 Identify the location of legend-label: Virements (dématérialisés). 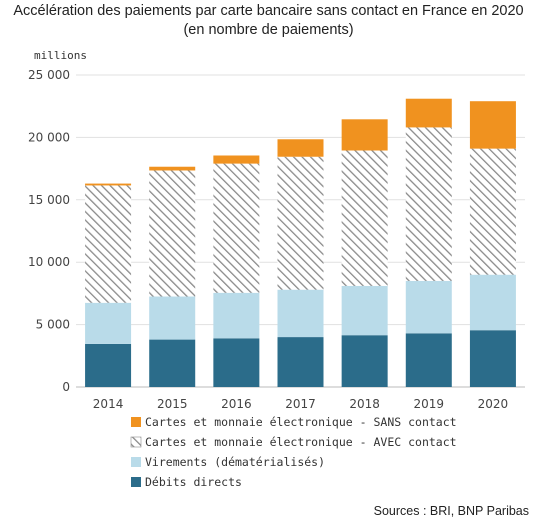
(235, 462).